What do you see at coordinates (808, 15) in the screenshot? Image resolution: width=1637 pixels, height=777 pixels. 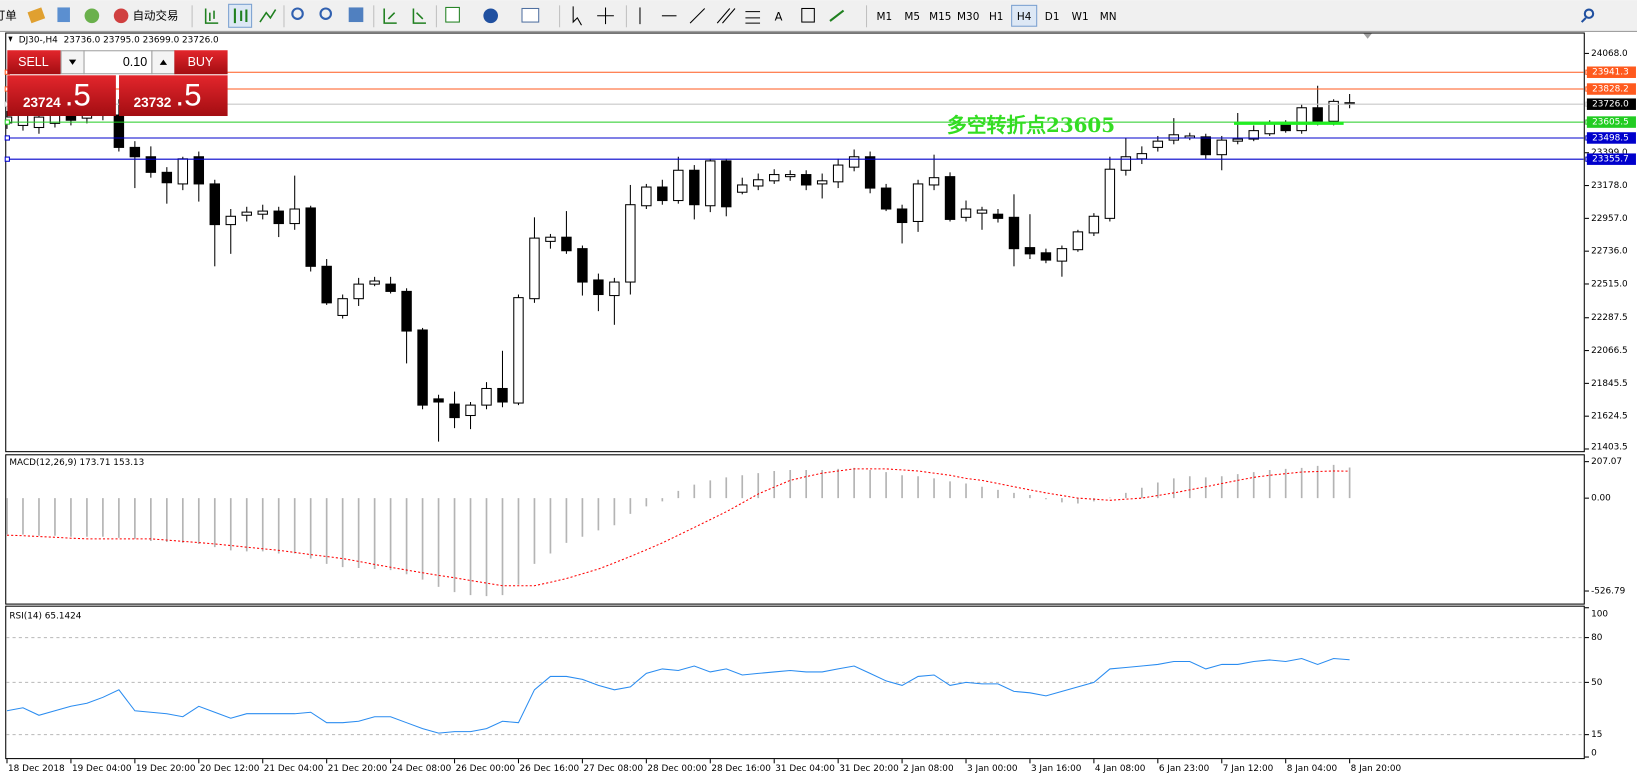 I see `icon-label` at bounding box center [808, 15].